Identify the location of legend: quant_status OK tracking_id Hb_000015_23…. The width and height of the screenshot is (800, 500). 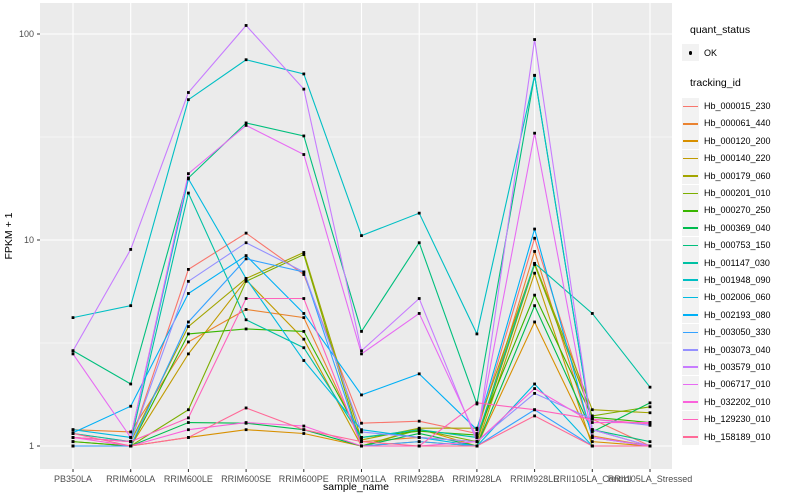
(741, 234).